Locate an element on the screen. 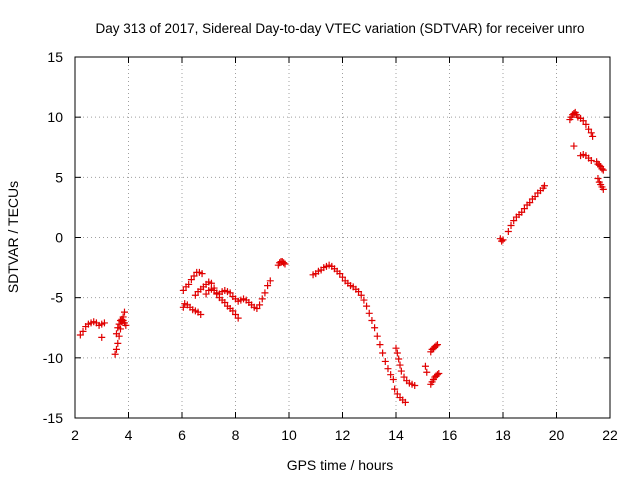 The width and height of the screenshot is (640, 480). x-tick-label: 16 is located at coordinates (450, 435).